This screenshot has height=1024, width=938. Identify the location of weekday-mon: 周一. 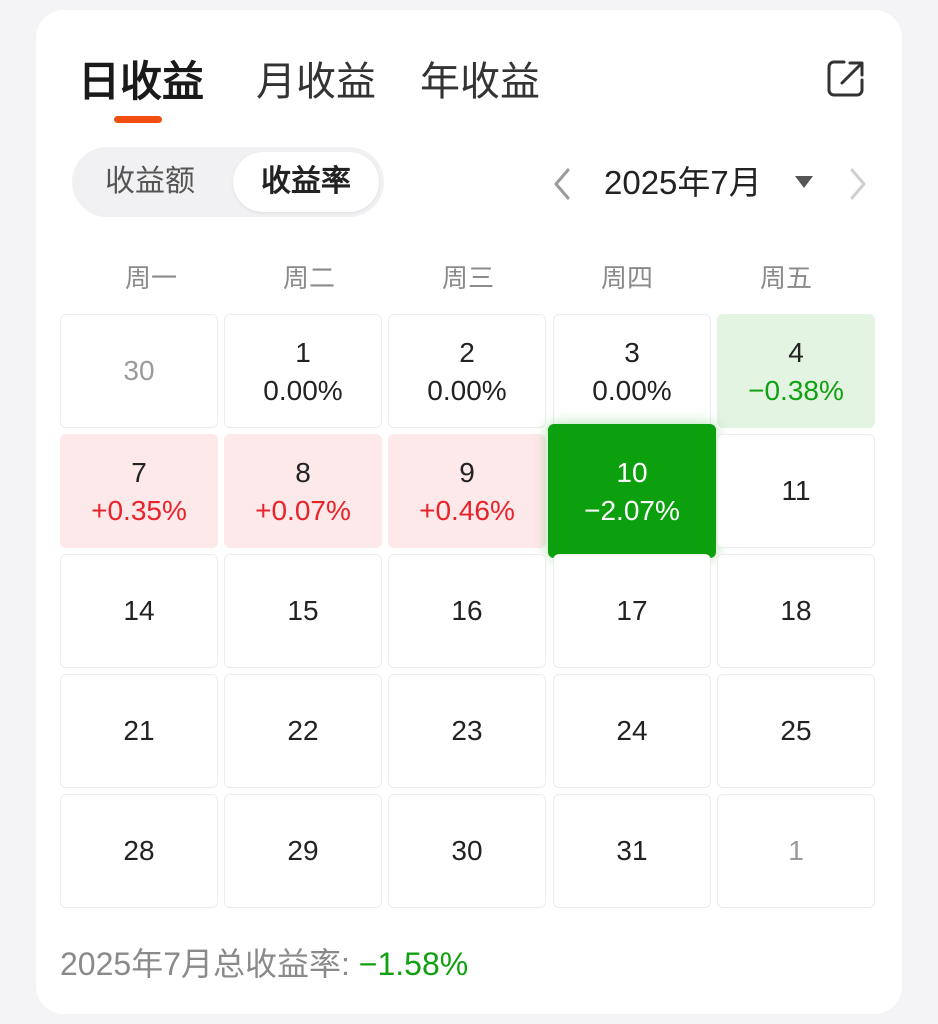
(150, 278).